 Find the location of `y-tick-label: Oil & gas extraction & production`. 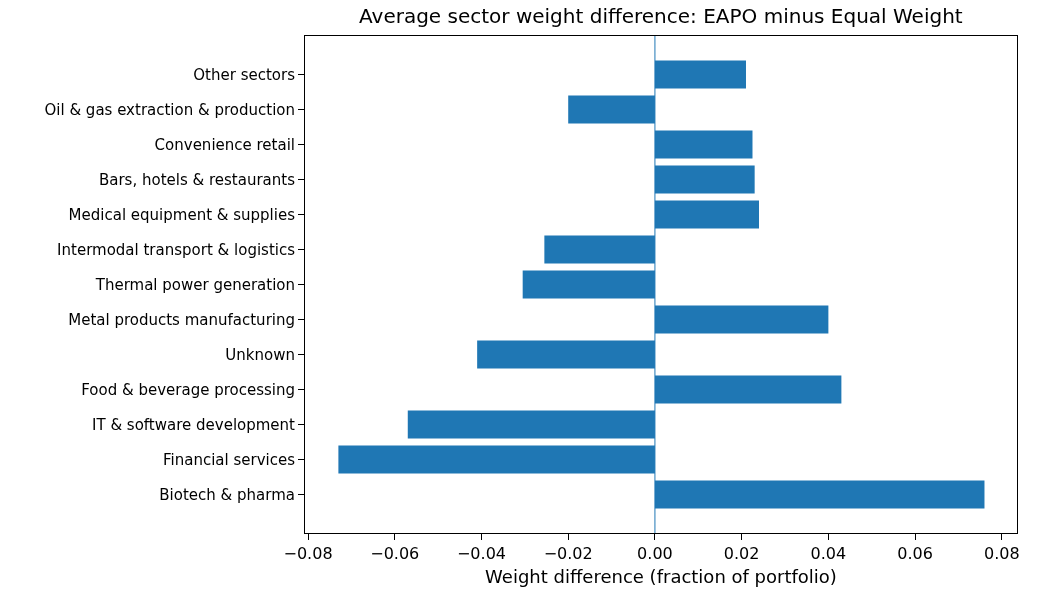

y-tick-label: Oil & gas extraction & production is located at coordinates (169, 109).